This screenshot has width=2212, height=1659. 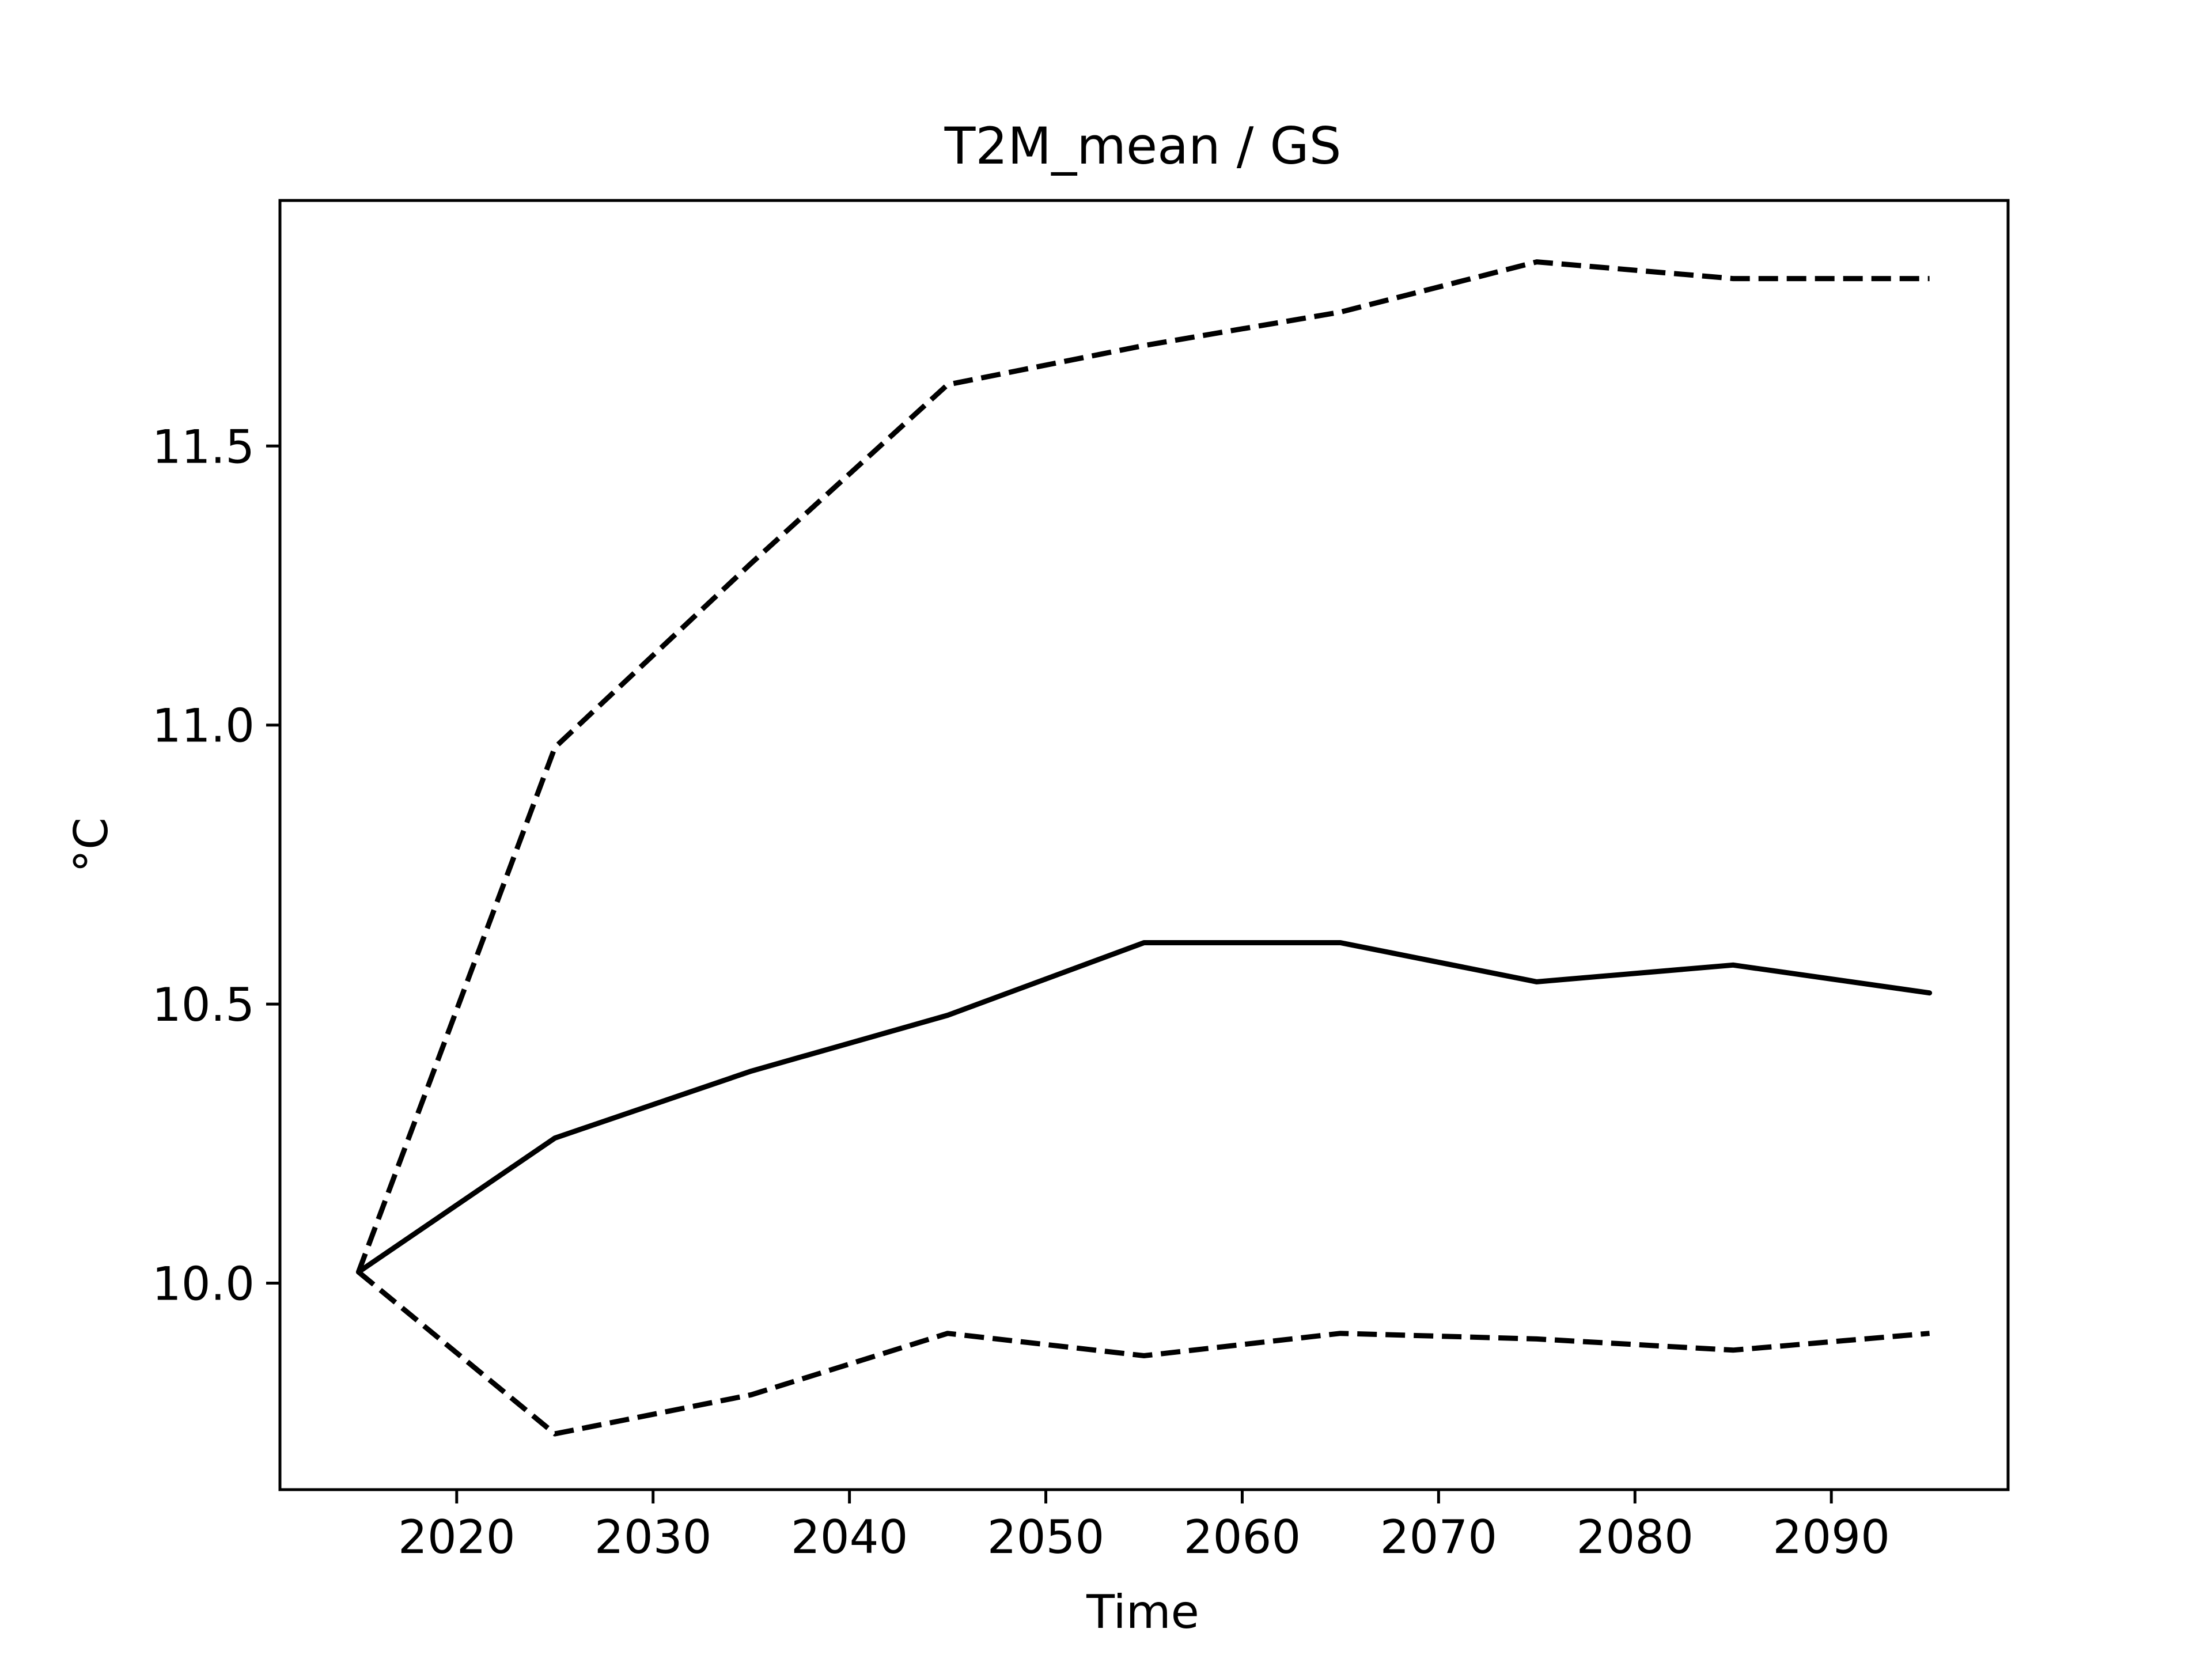 I want to click on x-tick-label: 2020, so click(x=457, y=1537).